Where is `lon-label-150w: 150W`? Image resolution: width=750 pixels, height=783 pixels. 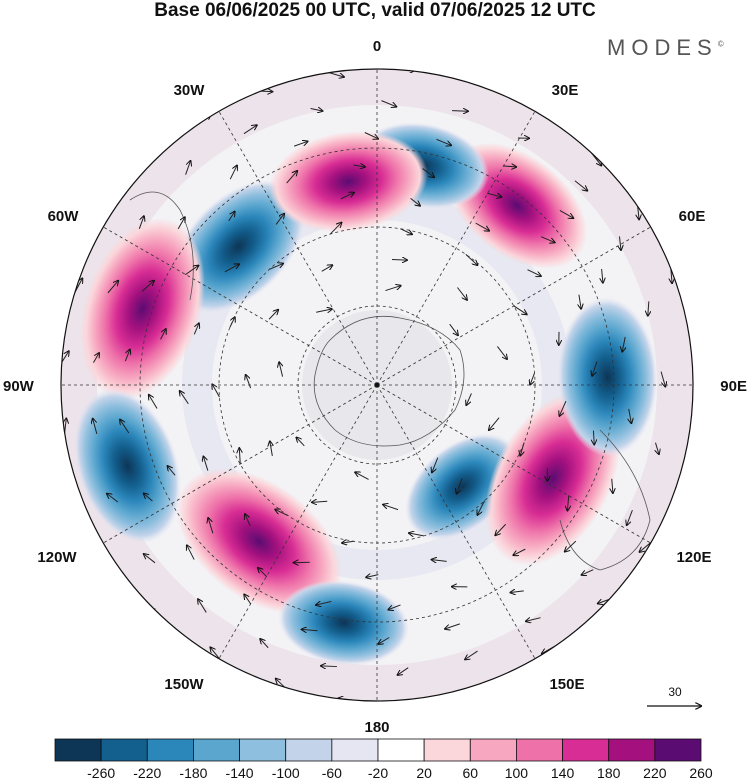 lon-label-150w: 150W is located at coordinates (184, 684).